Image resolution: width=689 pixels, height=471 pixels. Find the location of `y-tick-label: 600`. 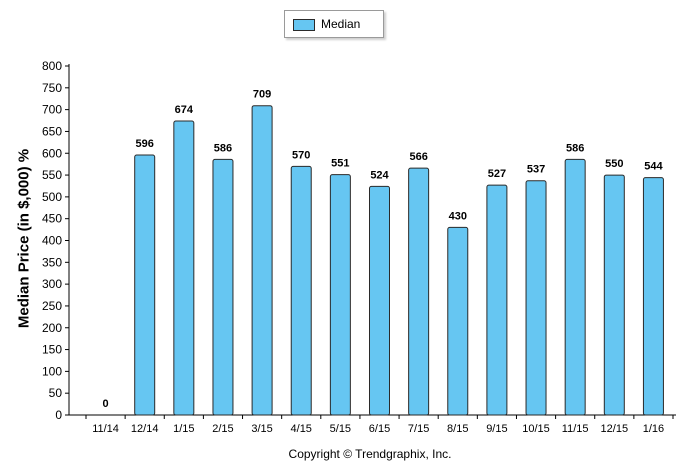

y-tick-label: 600 is located at coordinates (52, 153).